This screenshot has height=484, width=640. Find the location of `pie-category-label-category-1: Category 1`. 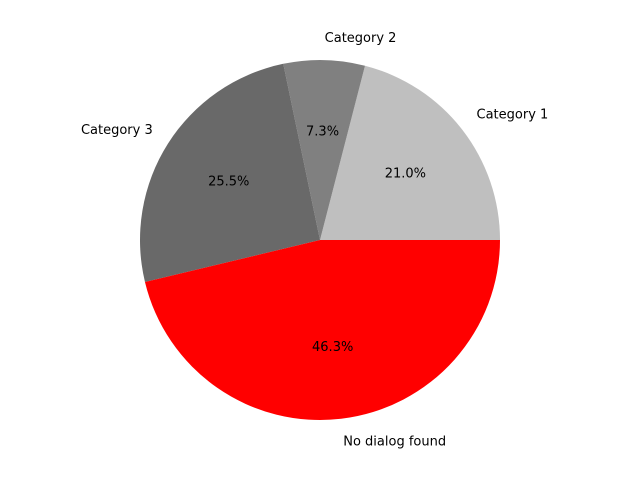

pie-category-label-category-1: Category 1 is located at coordinates (513, 115).